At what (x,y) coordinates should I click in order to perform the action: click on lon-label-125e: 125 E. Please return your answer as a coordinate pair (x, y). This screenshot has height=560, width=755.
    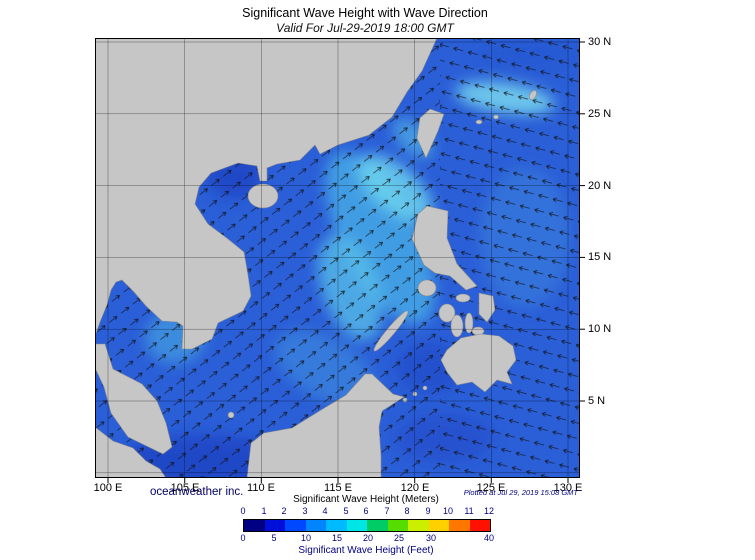
    Looking at the image, I should click on (491, 488).